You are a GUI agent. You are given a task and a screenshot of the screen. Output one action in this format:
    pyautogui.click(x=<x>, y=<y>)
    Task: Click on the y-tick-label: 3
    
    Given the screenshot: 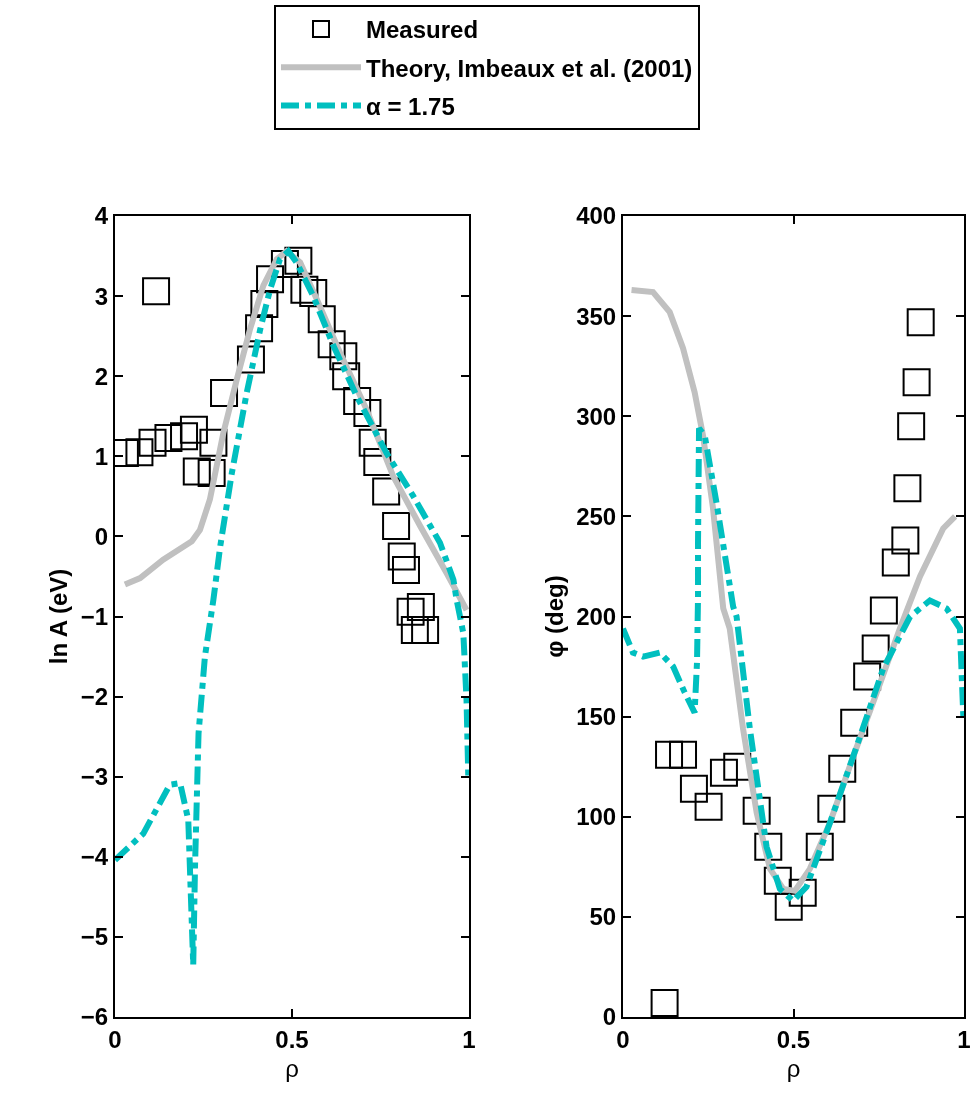 What is the action you would take?
    pyautogui.click(x=101, y=296)
    